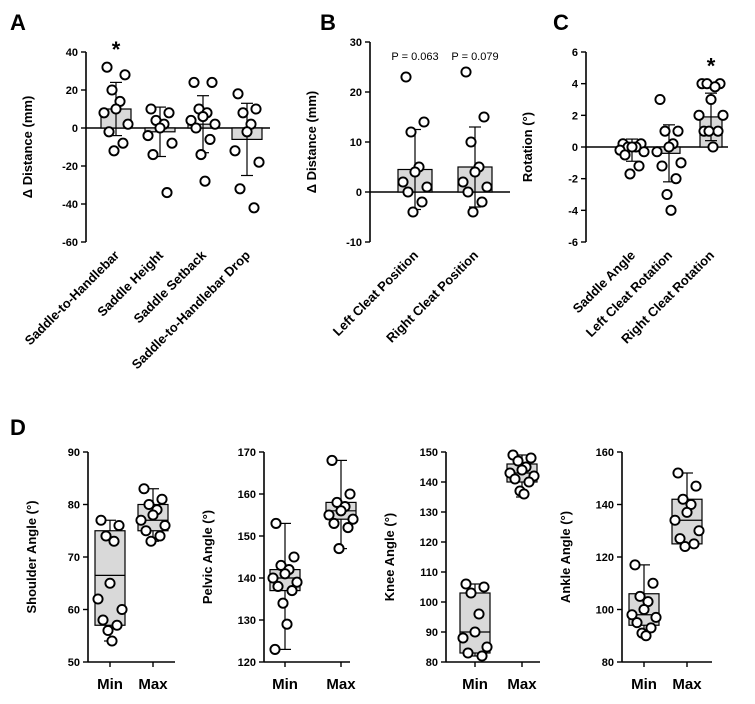  What do you see at coordinates (527, 147) in the screenshot?
I see `y-axis-label: Rotation (°)` at bounding box center [527, 147].